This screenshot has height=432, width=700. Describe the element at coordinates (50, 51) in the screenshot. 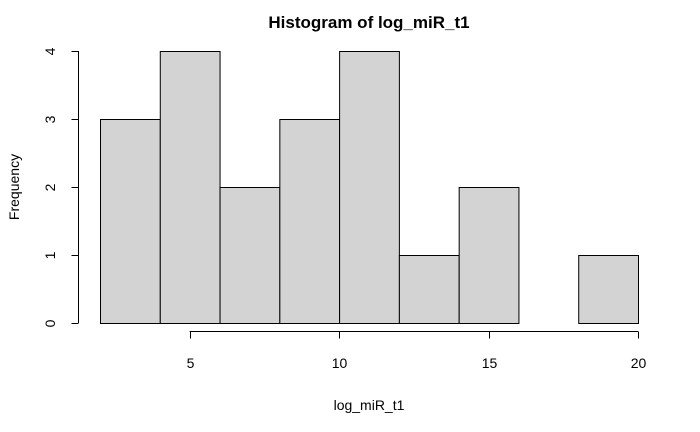

I see `y-tick-label: 4` at that location.